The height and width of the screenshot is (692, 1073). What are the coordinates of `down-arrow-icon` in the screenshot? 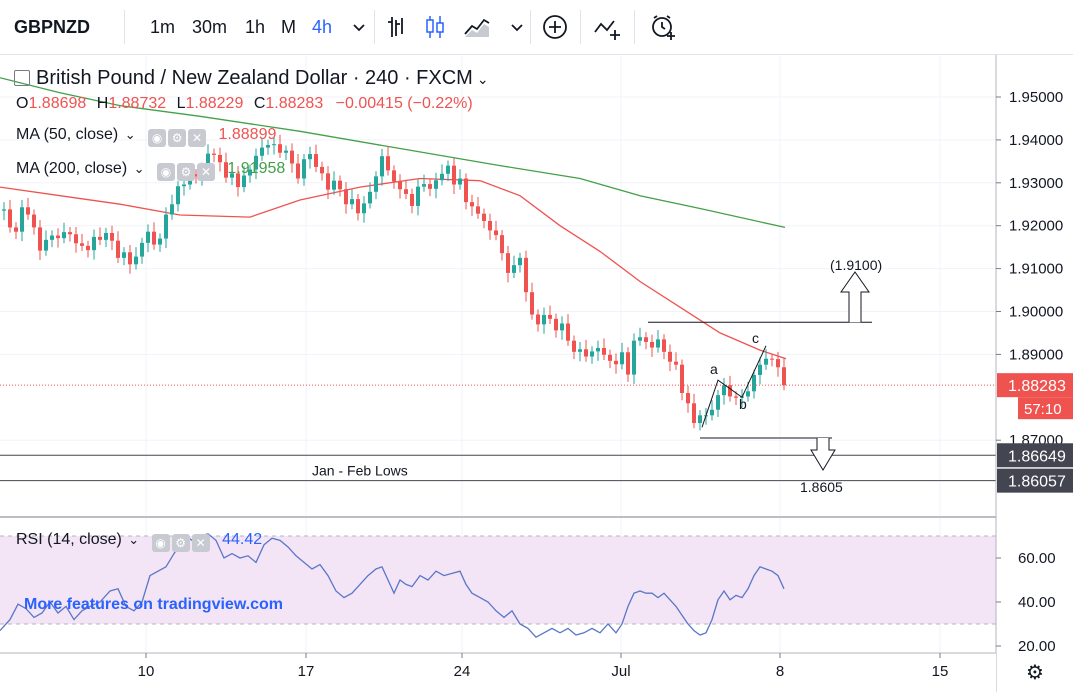 It's located at (823, 454).